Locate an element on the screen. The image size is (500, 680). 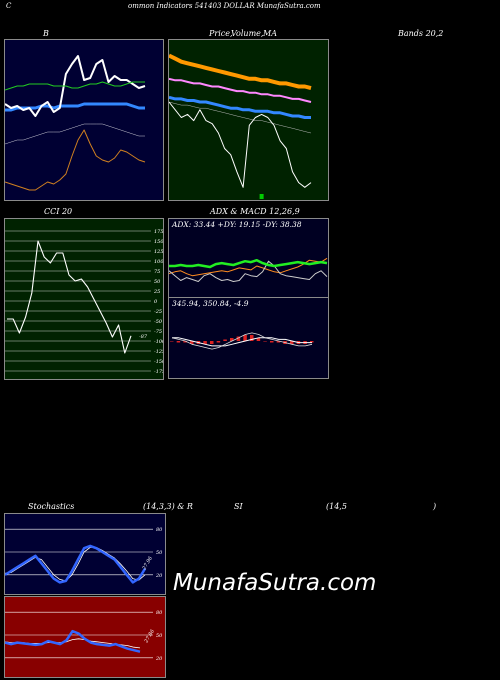
ma-line-grey is located at coordinates (240, 117).